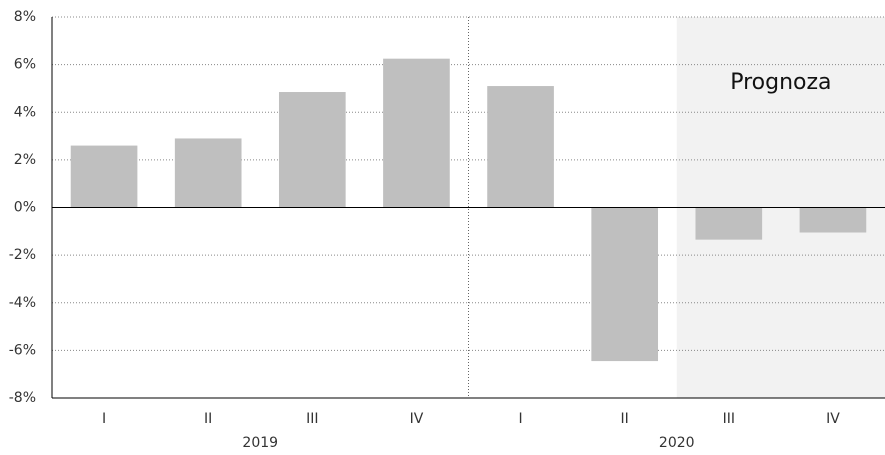 The width and height of the screenshot is (885, 455). I want to click on y-tick-label: -4%, so click(22, 303).